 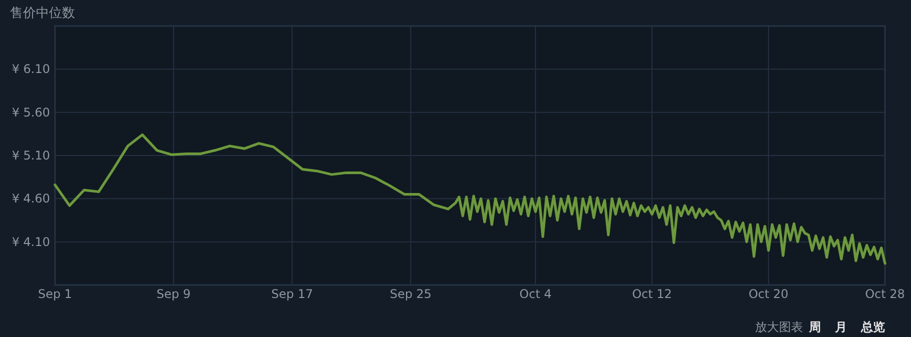 I want to click on y-tick-label: ¥ 5.10, so click(x=31, y=155).